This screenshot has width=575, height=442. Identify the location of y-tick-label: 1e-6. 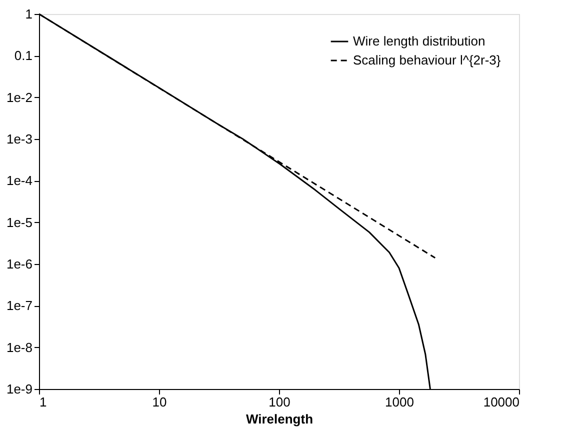
(19, 264).